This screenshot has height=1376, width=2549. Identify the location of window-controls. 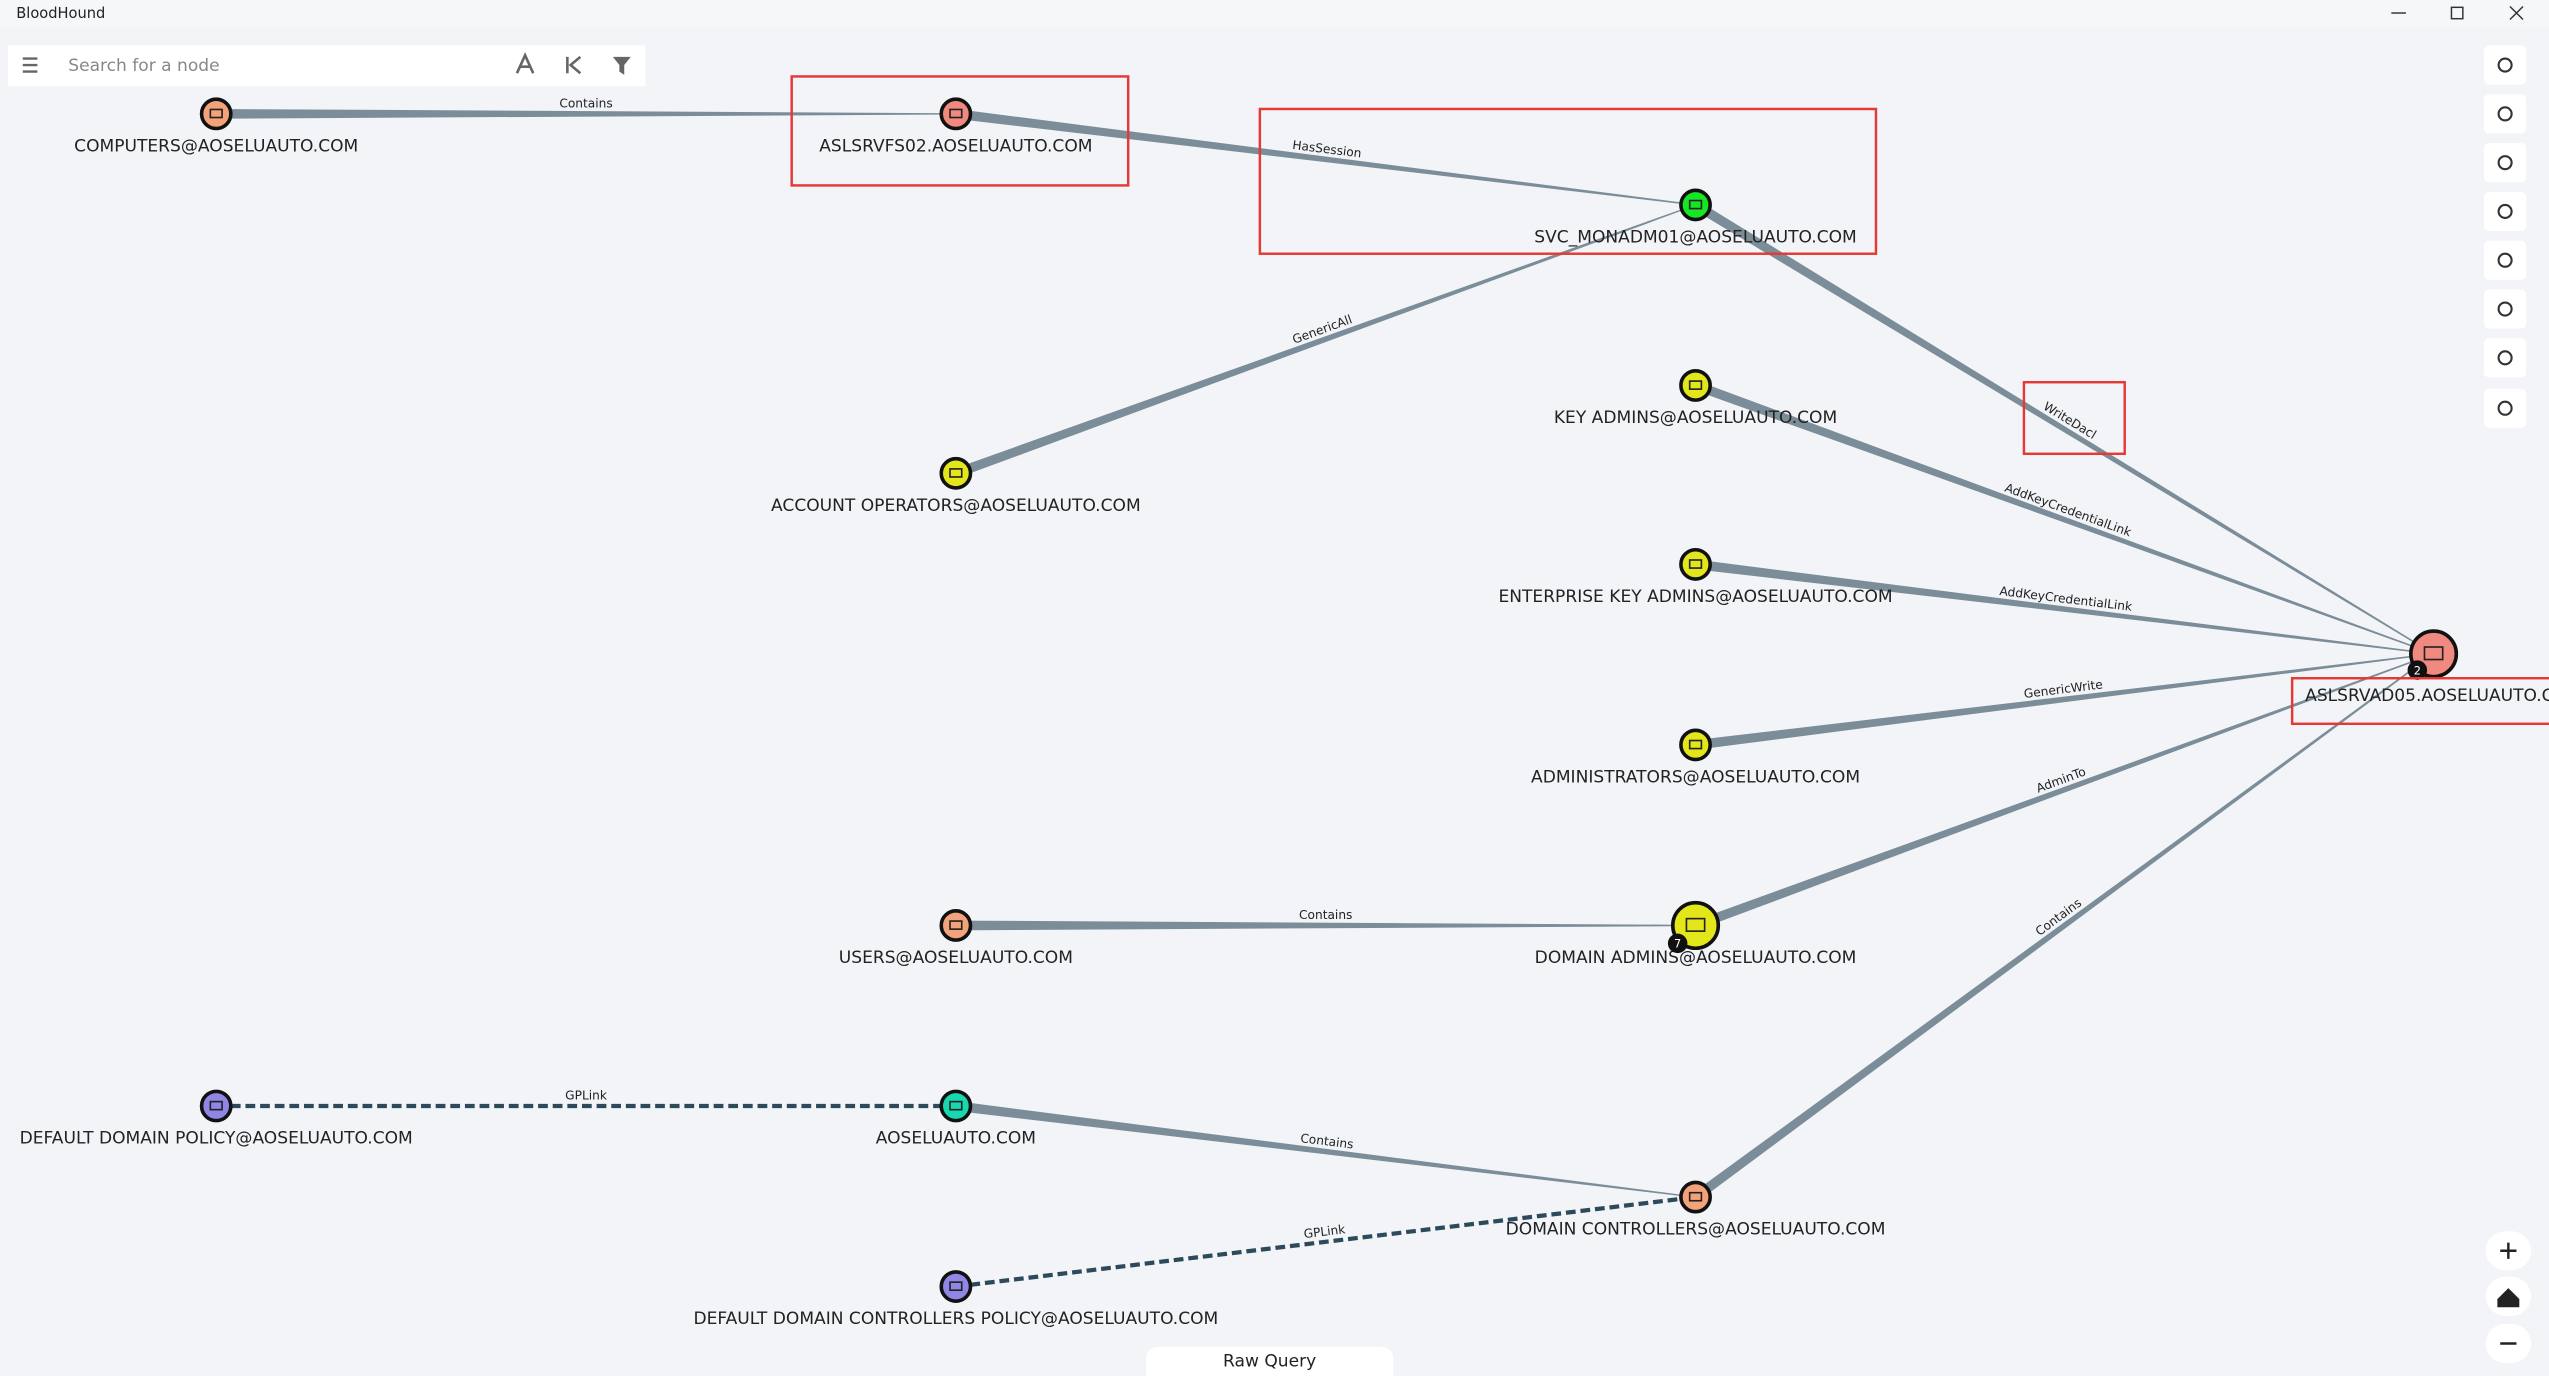
(2457, 13).